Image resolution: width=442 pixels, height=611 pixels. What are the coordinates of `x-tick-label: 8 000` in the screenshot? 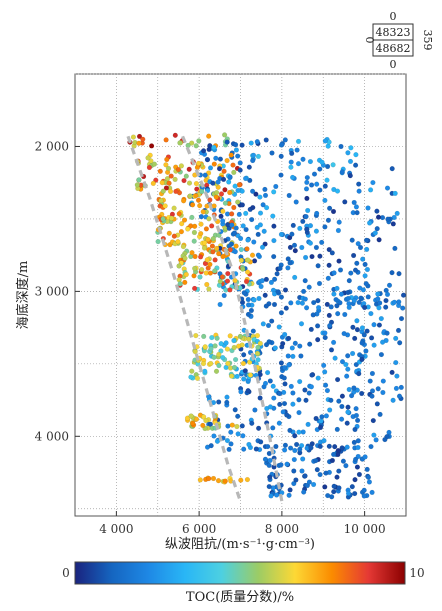 It's located at (282, 529).